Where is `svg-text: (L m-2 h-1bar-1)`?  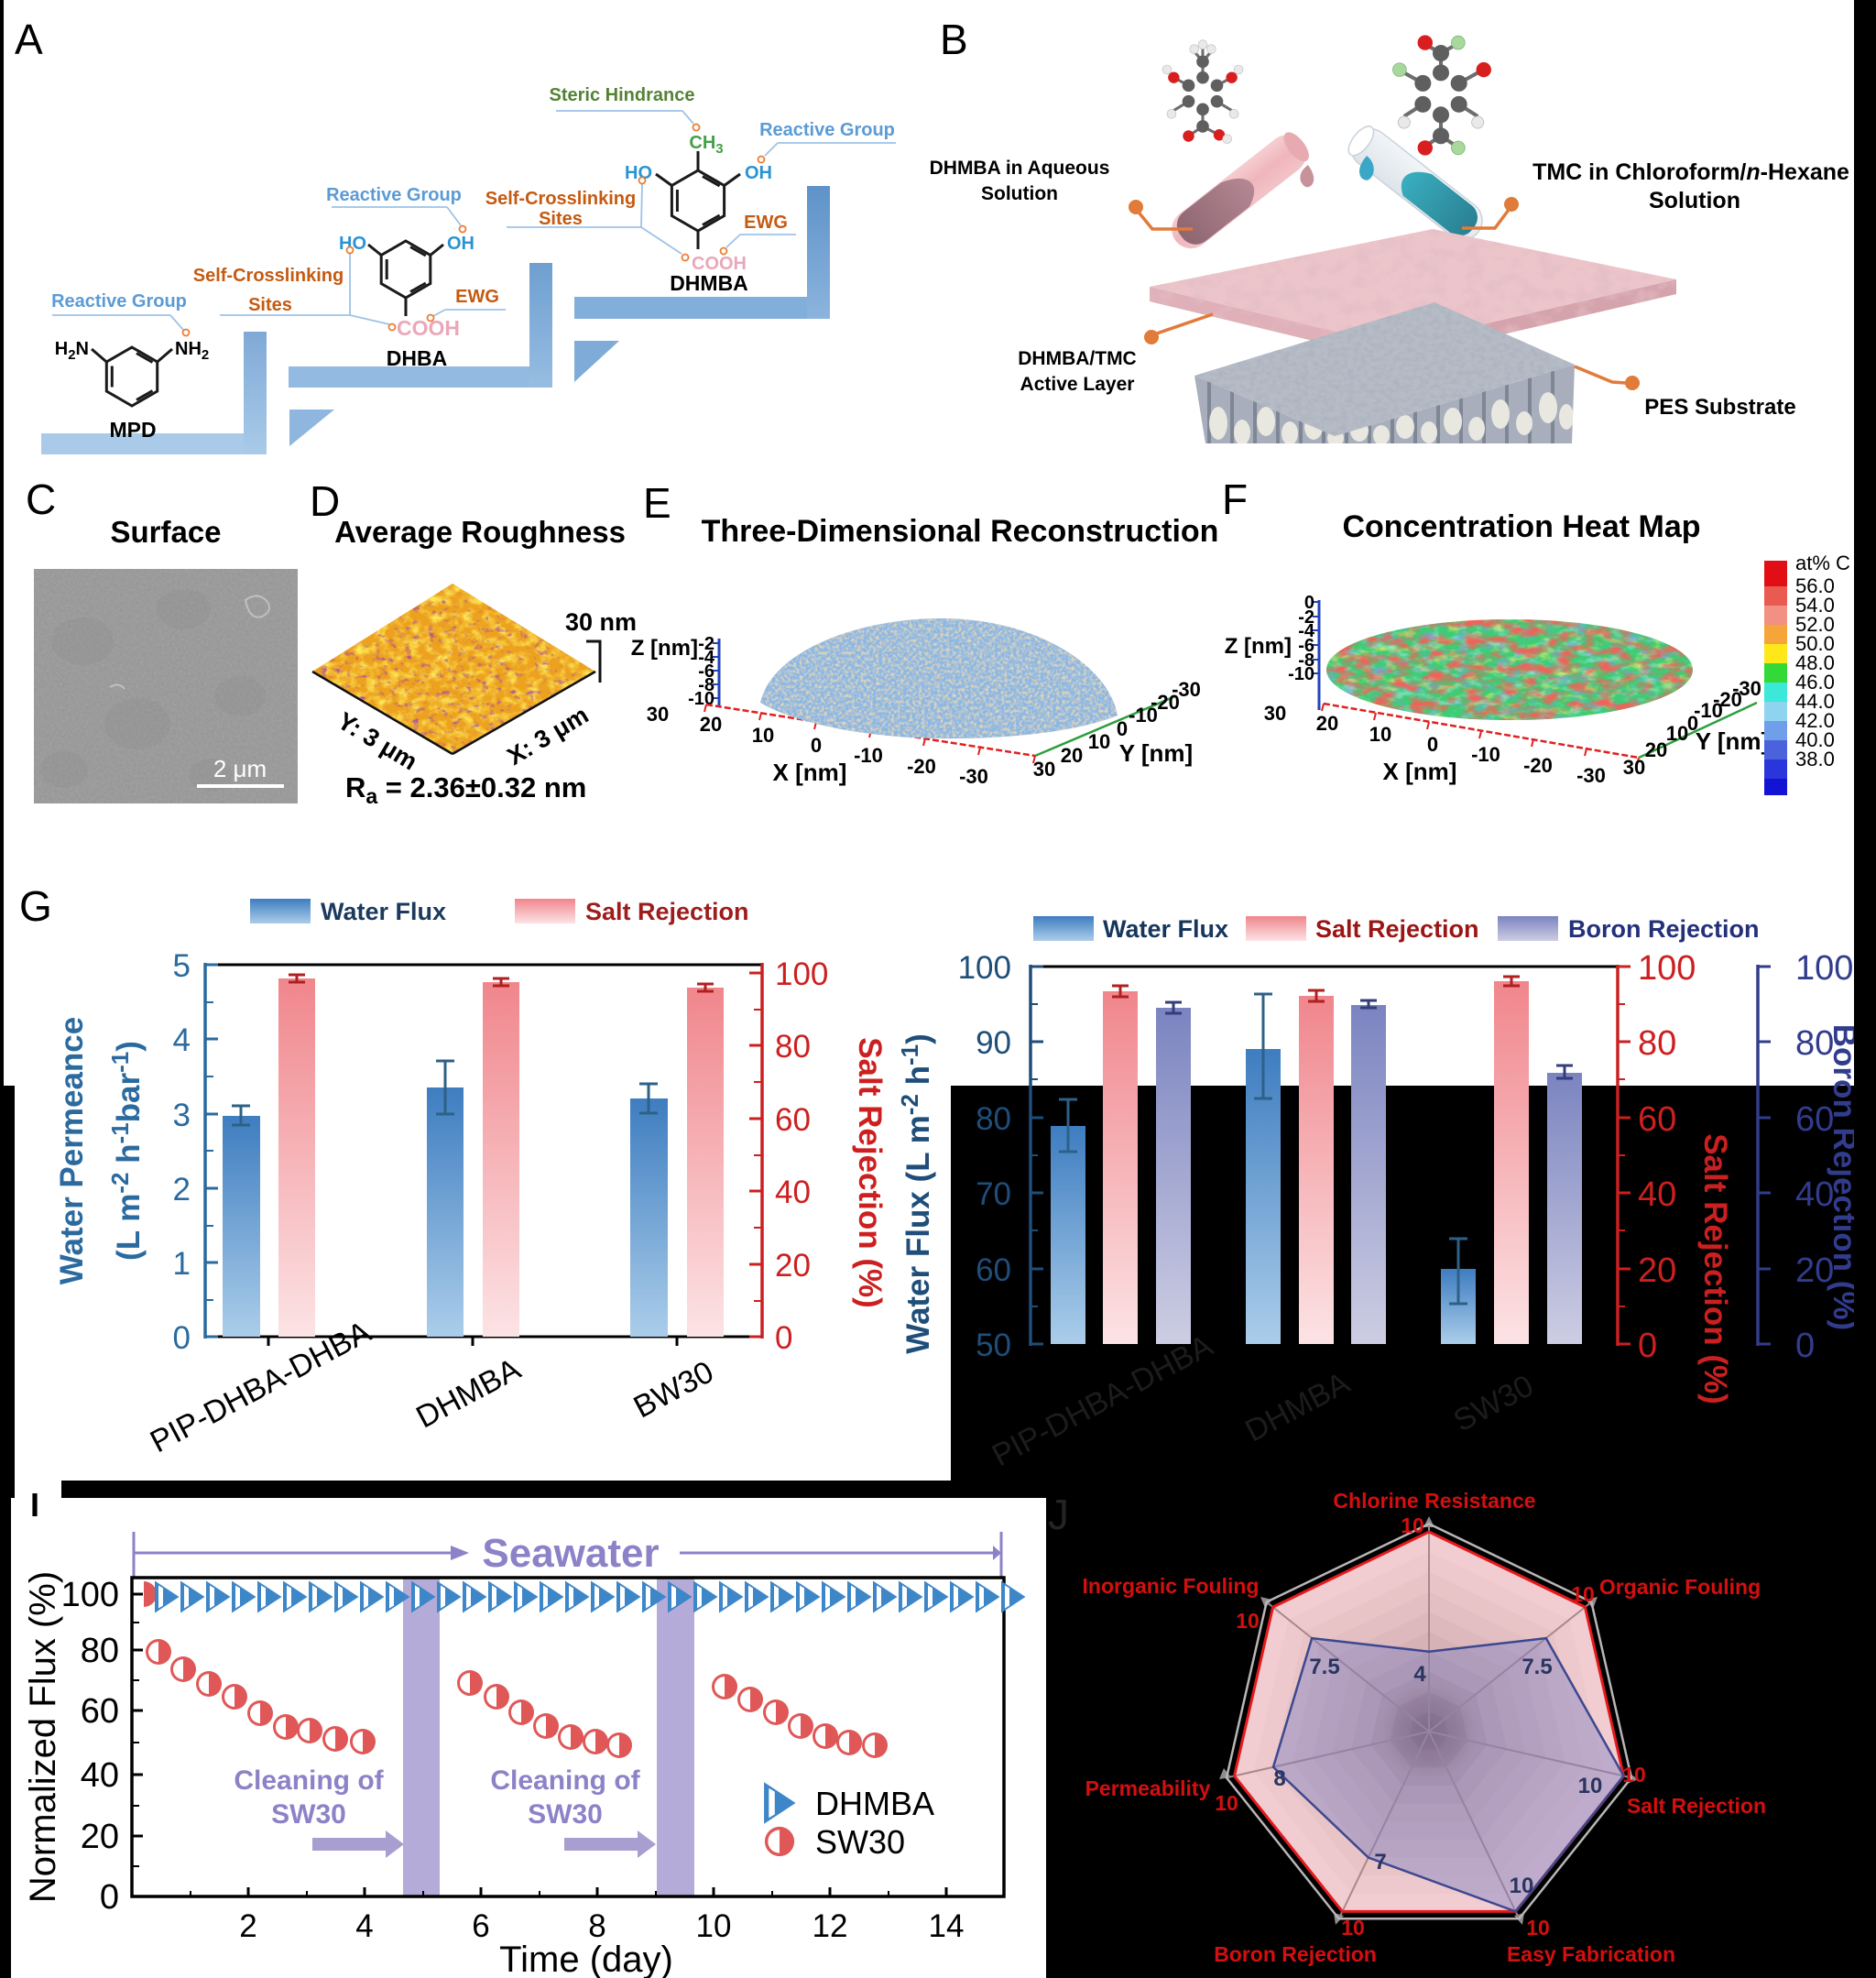 svg-text: (L m-2 h-1bar-1) is located at coordinates (126, 1151).